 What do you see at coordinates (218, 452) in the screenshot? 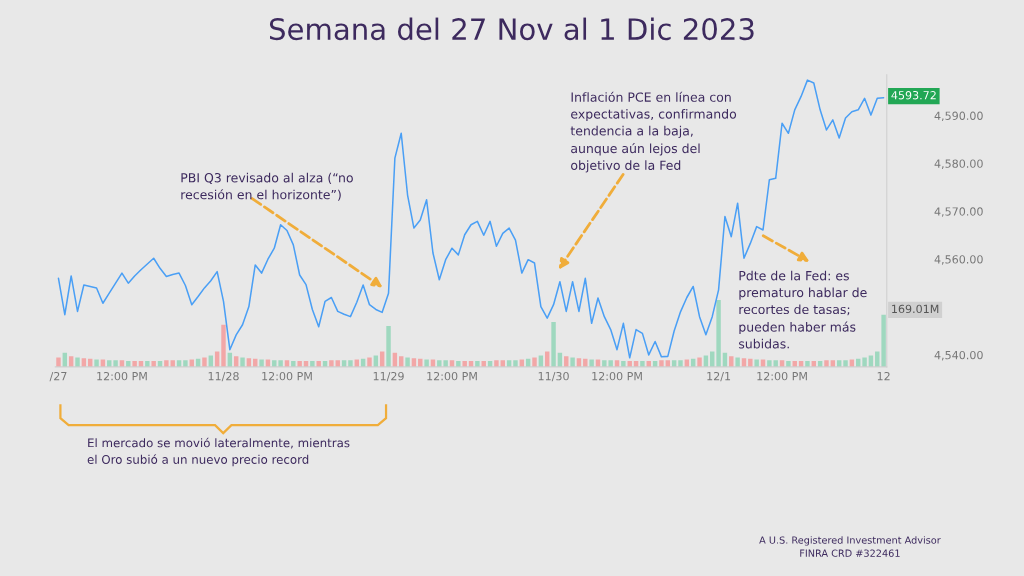
I see `text: El mercado se movió lateralmente, mientras el Oro subió a un nuevo precio record` at bounding box center [218, 452].